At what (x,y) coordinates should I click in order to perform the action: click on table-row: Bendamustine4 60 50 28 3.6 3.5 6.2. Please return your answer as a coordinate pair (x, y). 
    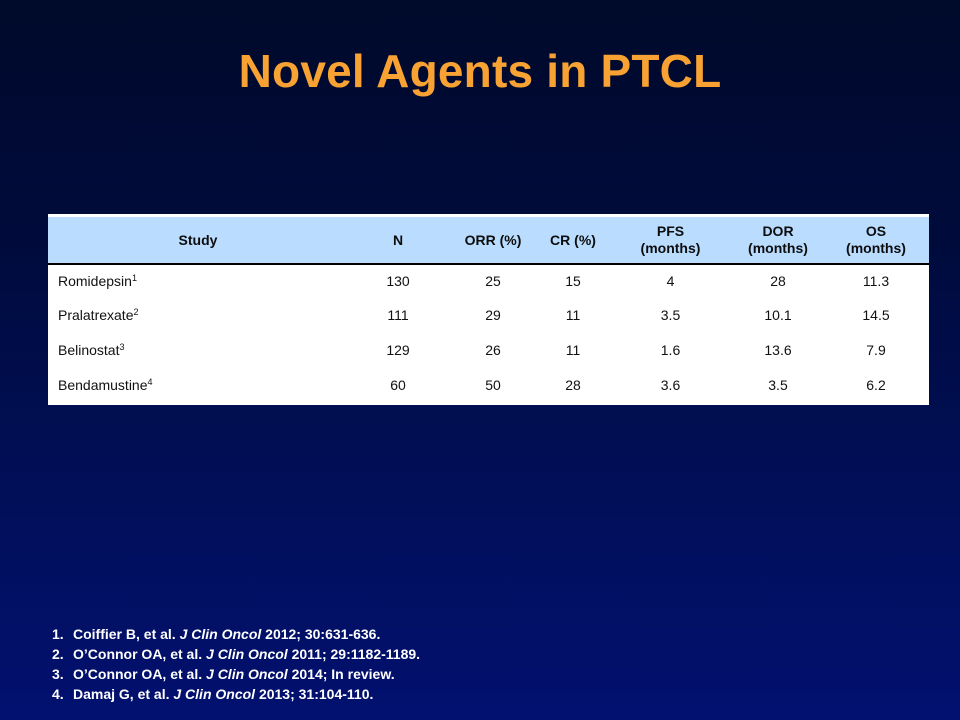
    Looking at the image, I should click on (488, 385).